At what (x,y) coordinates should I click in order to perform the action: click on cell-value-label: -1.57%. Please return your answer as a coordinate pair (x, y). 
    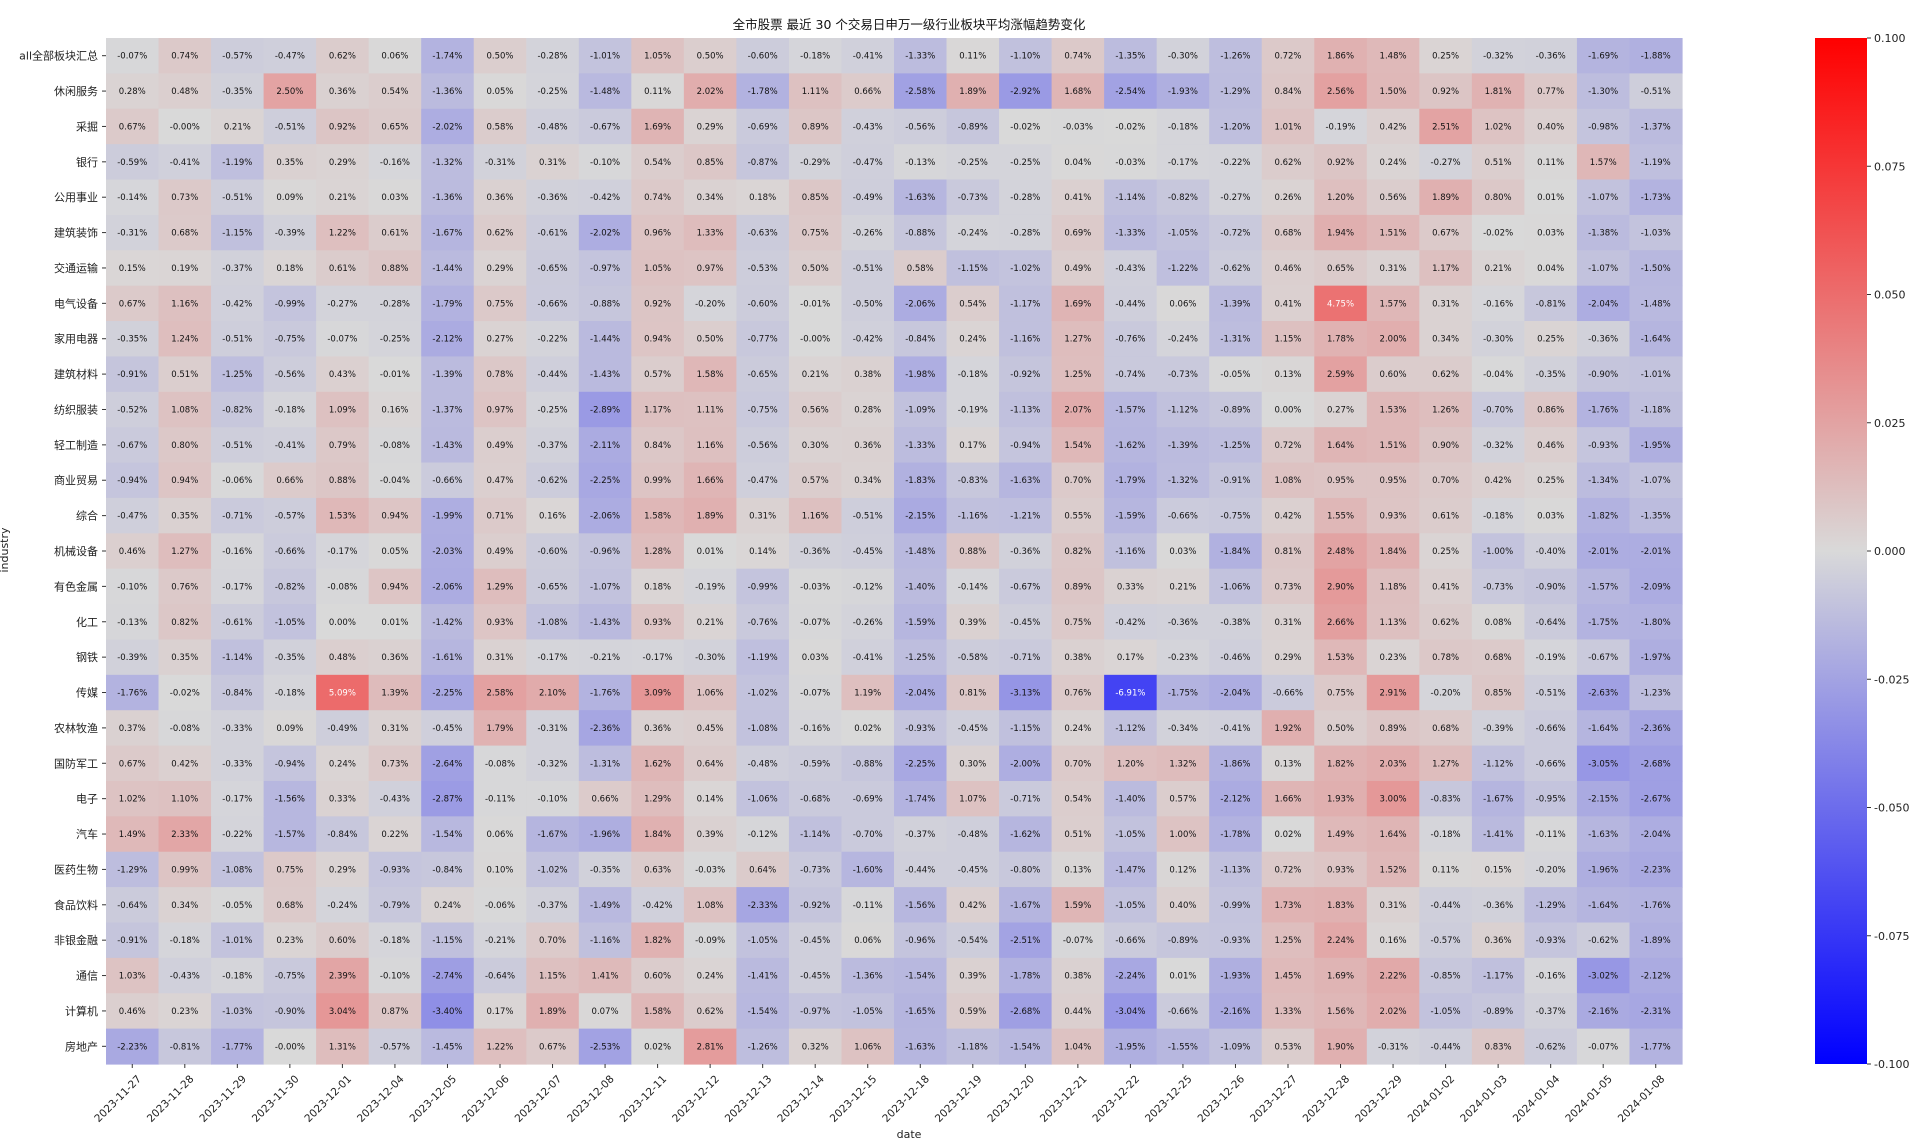
    Looking at the image, I should click on (1603, 587).